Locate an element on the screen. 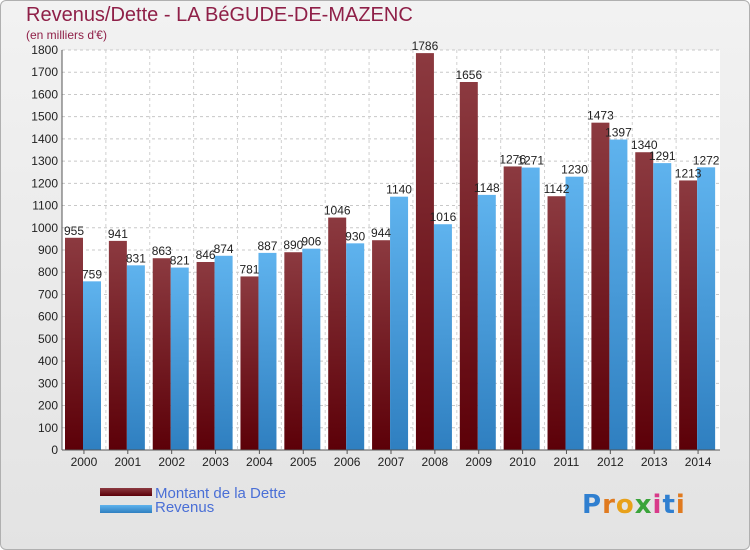 The image size is (750, 550). value-label-revenus: 887 is located at coordinates (267, 246).